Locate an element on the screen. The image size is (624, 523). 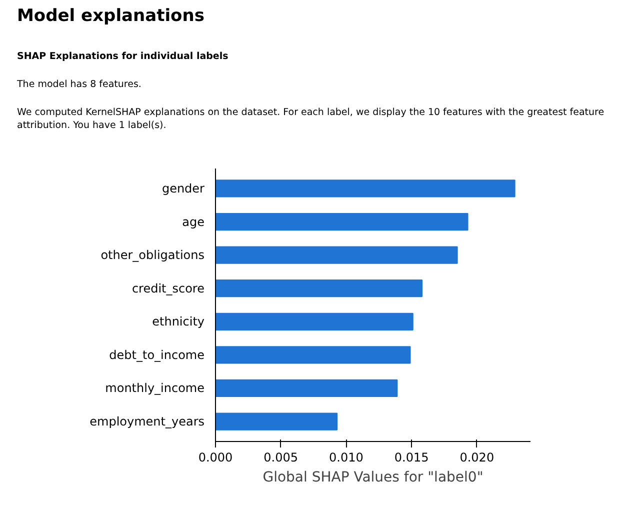
x-axis-title: Global SHAP Values for "label0" is located at coordinates (373, 478).